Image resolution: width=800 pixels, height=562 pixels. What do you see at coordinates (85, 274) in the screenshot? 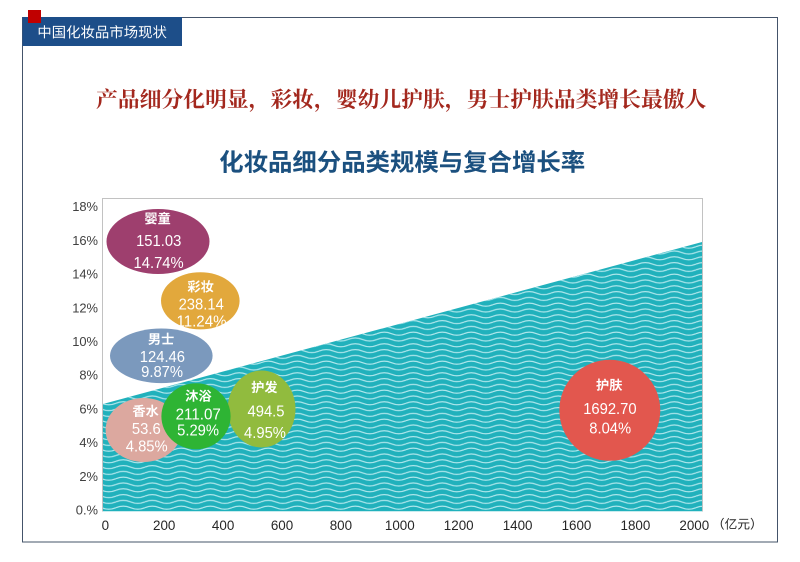
I see `svg-text: 14%` at bounding box center [85, 274].